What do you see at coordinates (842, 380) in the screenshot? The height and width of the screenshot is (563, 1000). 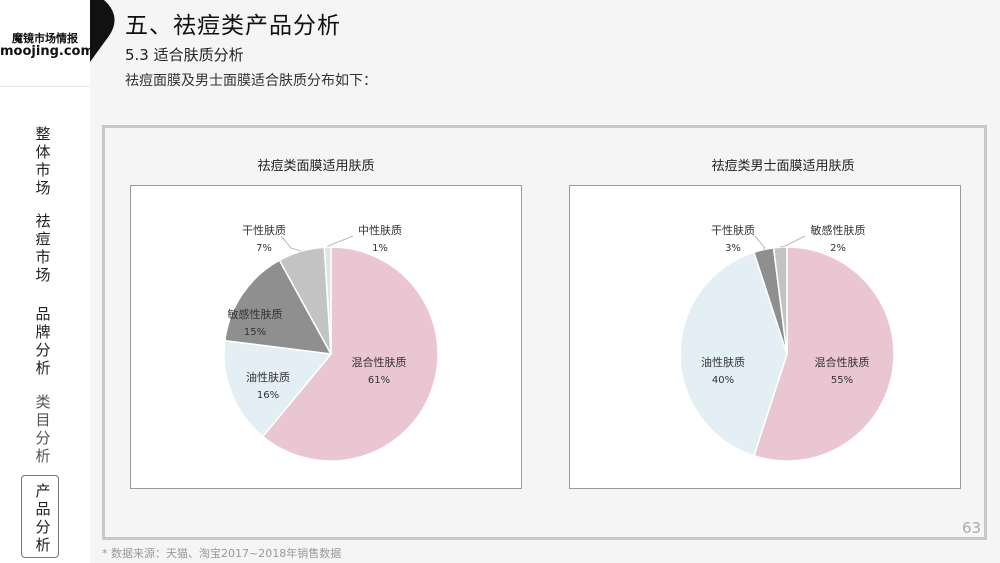 I see `pie-2-value-0: 55%` at bounding box center [842, 380].